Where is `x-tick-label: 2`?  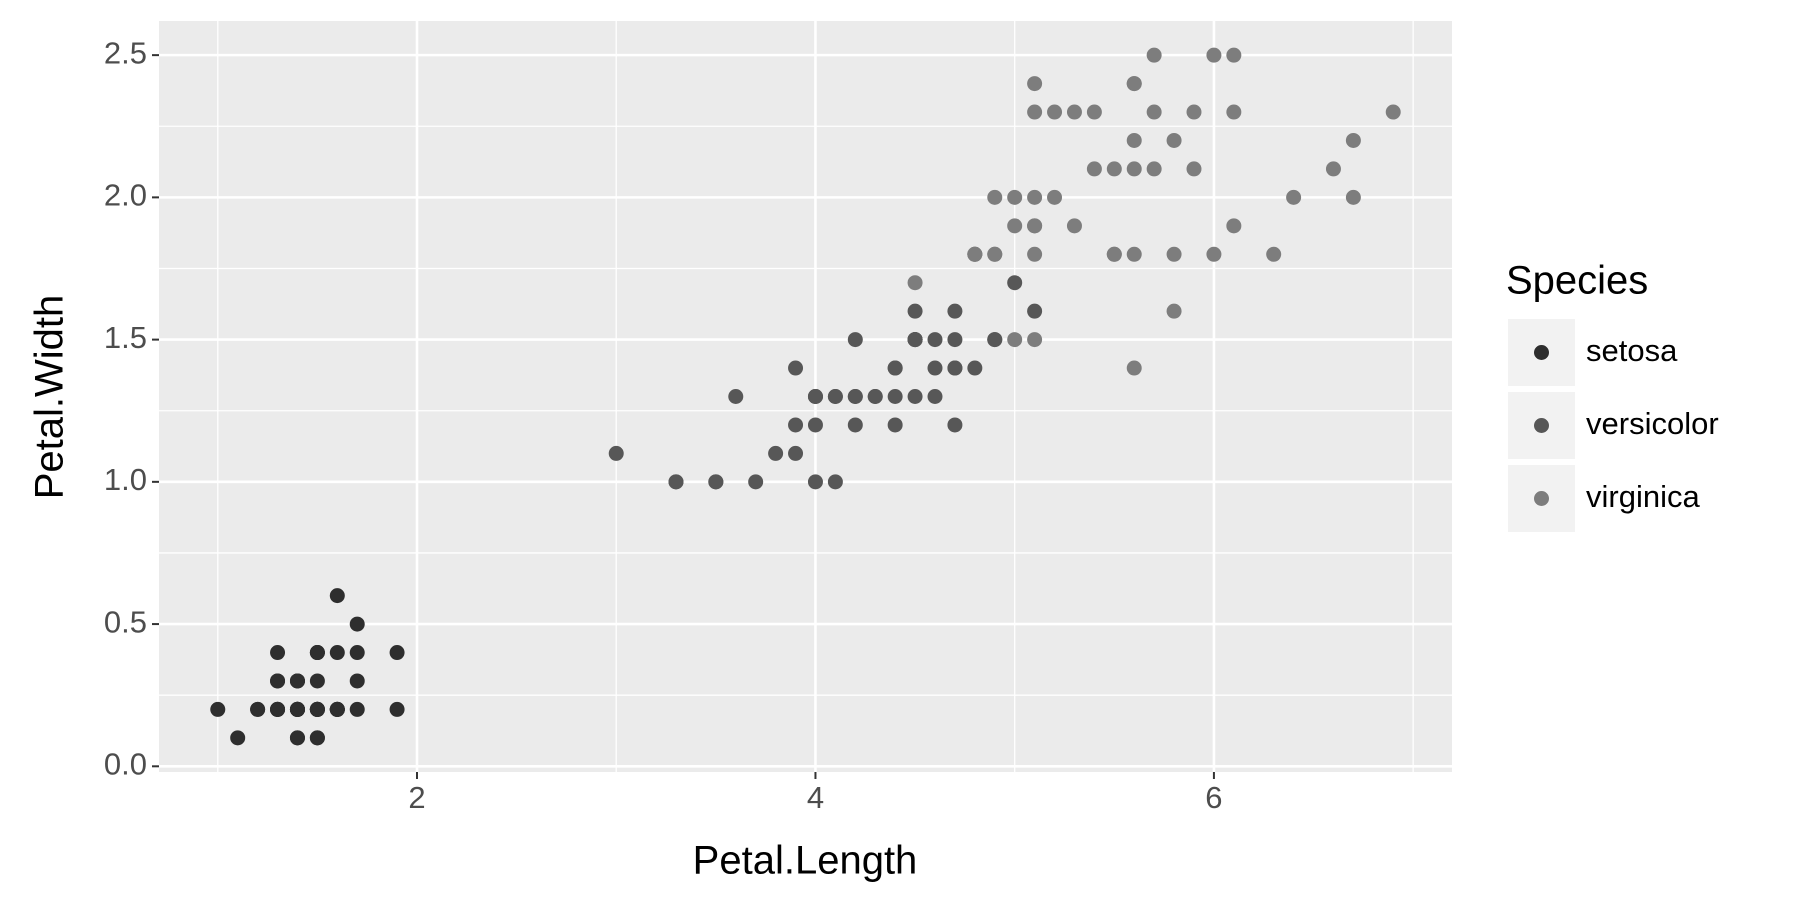 x-tick-label: 2 is located at coordinates (416, 797).